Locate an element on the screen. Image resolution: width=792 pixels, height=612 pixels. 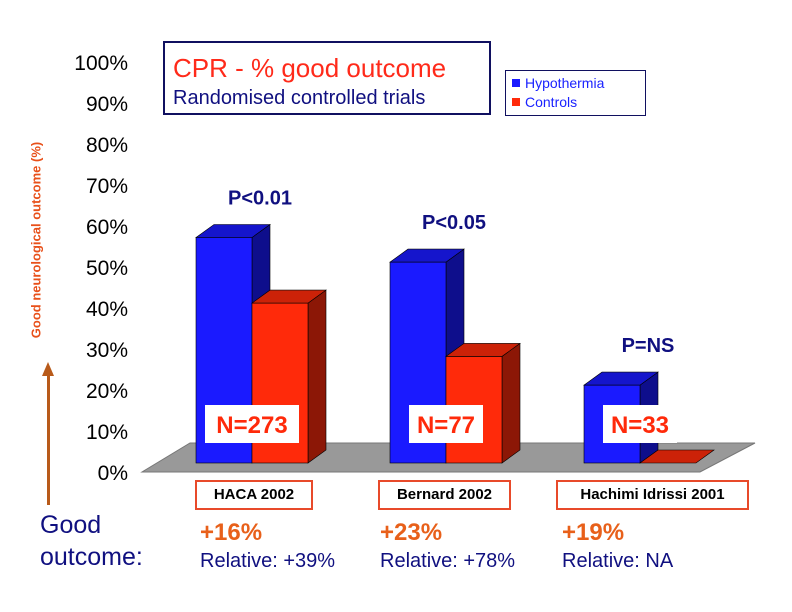
bar-hypothermia-hachimi-top is located at coordinates (621, 378).